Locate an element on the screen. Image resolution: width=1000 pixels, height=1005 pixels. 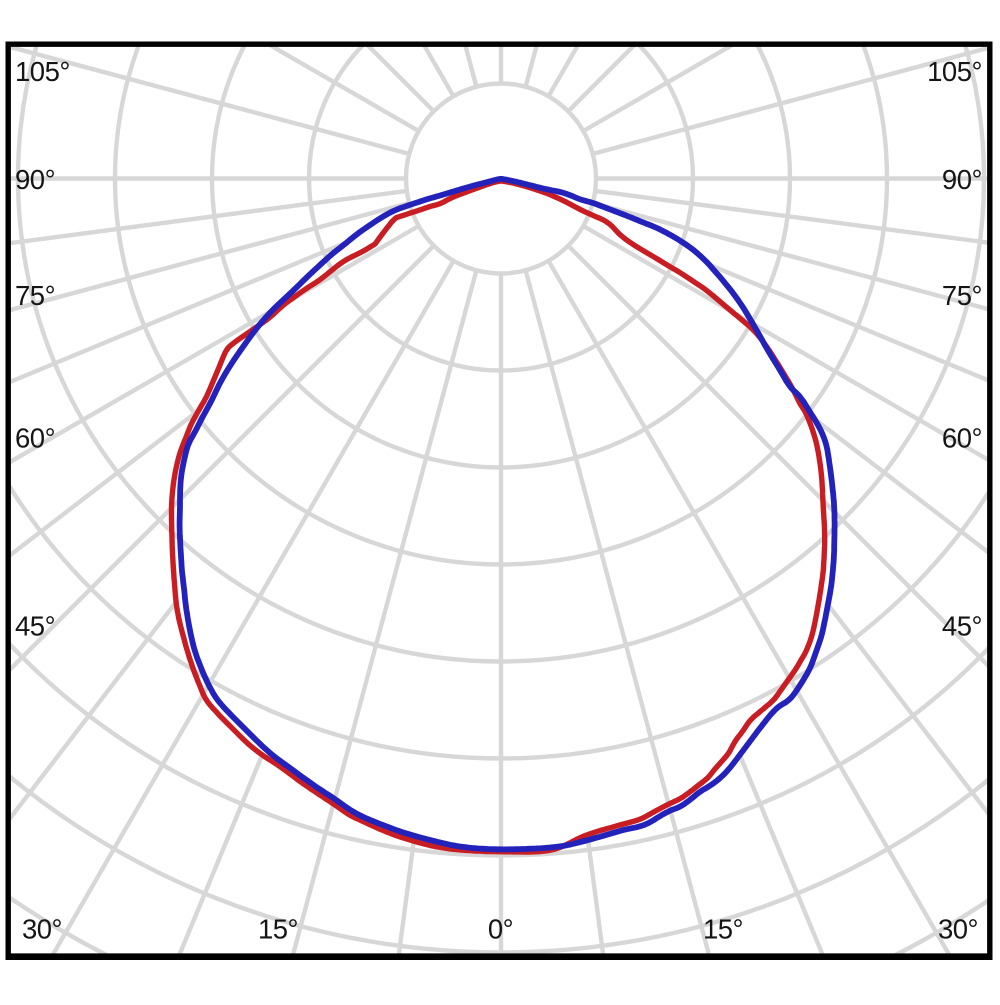
svg-text: 0° is located at coordinates (500, 929).